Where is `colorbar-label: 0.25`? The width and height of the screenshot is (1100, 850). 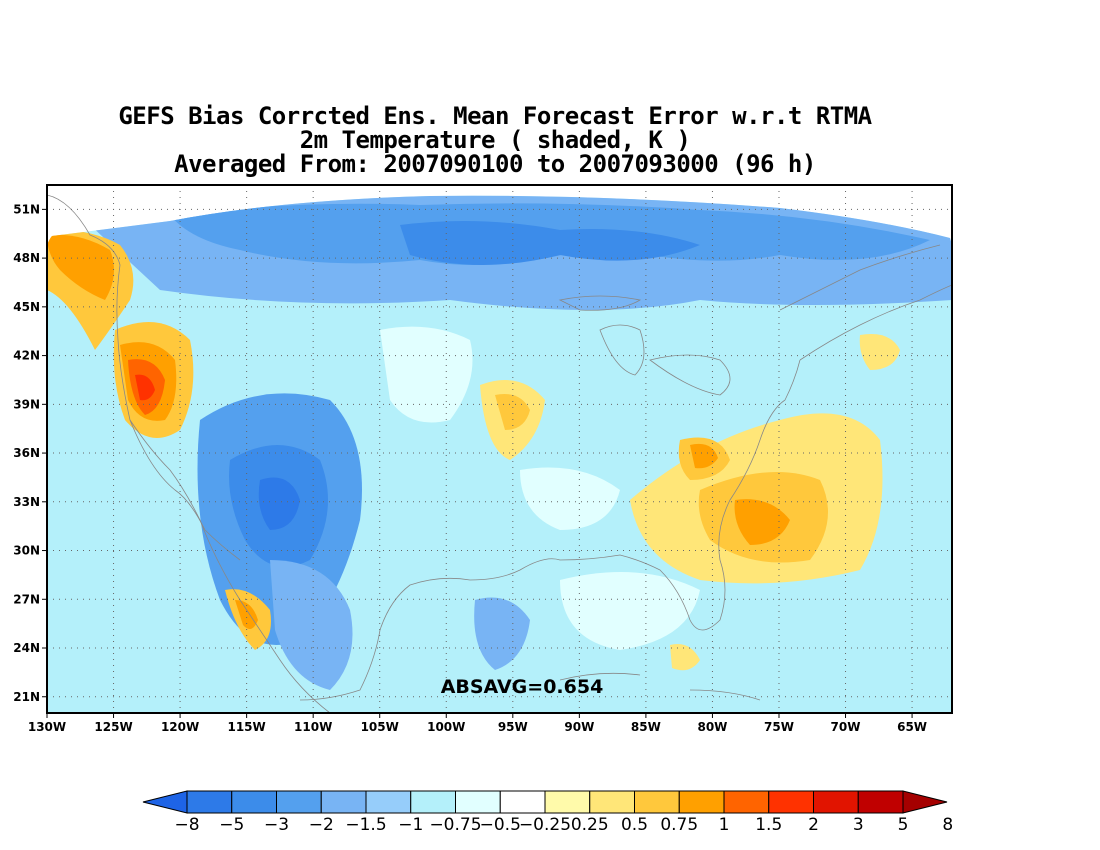
colorbar-label: 0.25 is located at coordinates (590, 825).